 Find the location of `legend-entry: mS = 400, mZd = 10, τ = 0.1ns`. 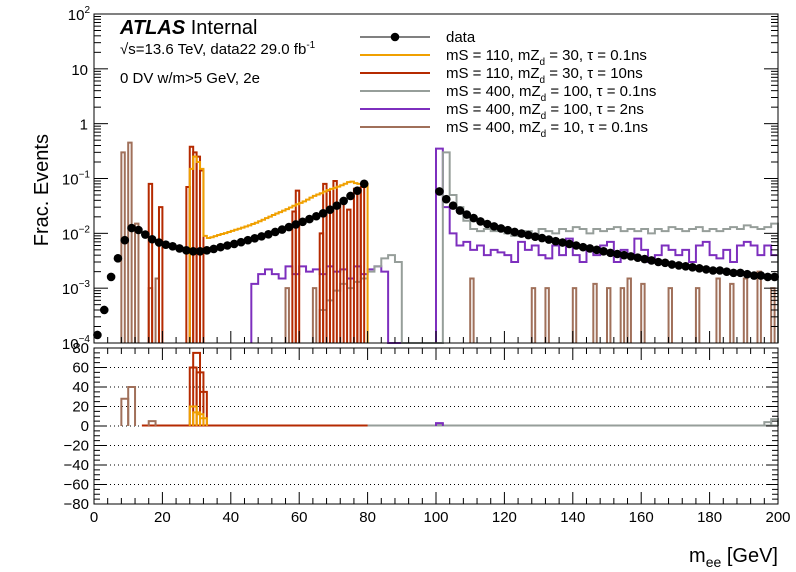

legend-entry: mS = 400, mZd = 10, τ = 0.1ns is located at coordinates (504, 129).